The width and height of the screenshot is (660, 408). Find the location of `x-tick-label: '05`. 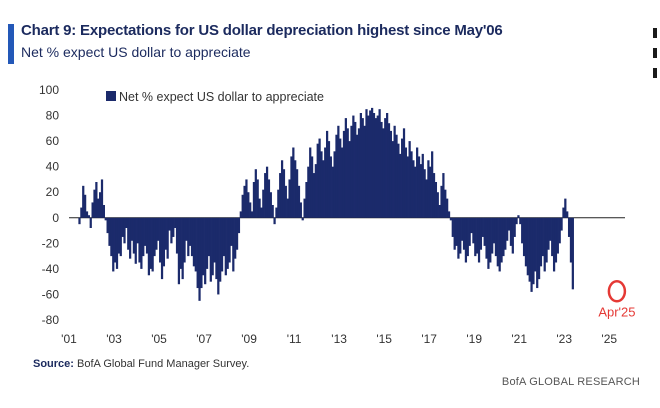

x-tick-label: '05 is located at coordinates (159, 339).